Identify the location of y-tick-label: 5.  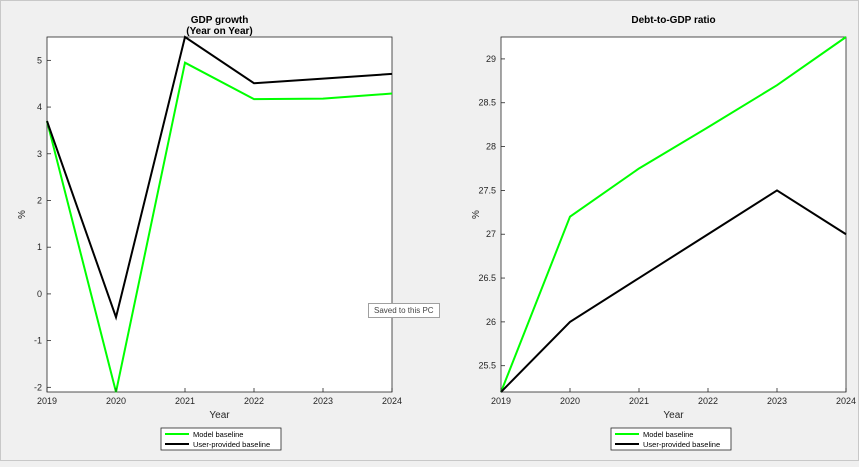
(39, 60).